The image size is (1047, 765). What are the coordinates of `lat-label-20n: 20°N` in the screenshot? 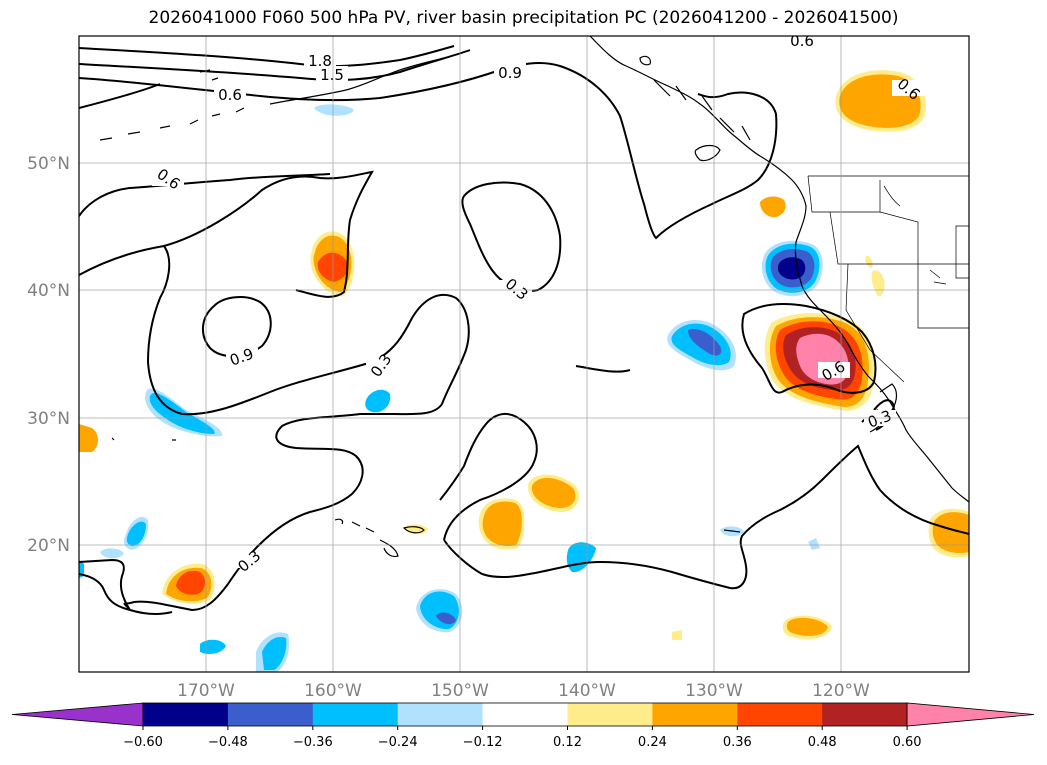 It's located at (48, 546).